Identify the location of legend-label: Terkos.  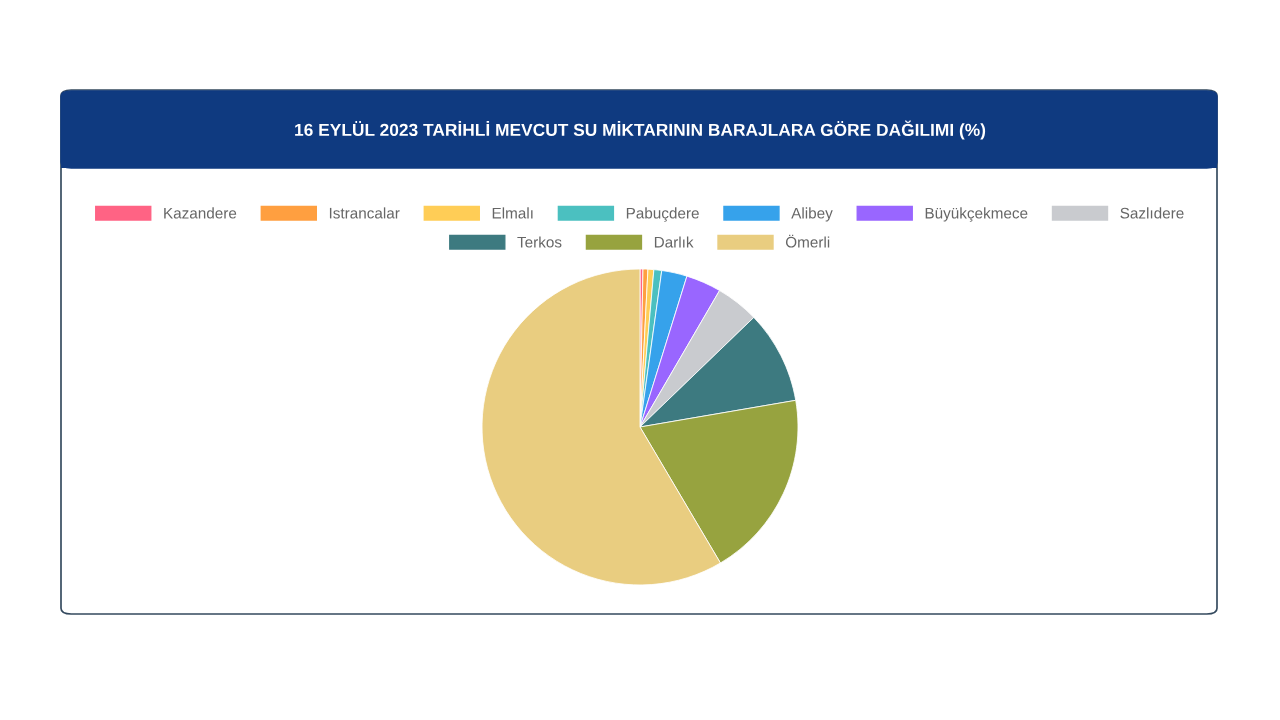
(539, 242).